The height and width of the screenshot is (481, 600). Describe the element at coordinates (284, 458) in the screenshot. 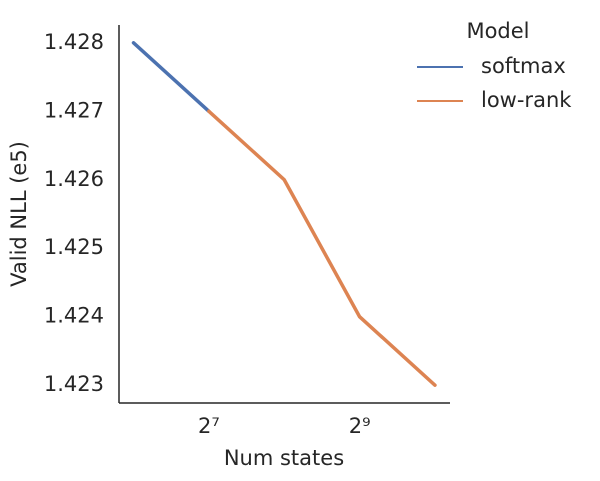

I see `x-axis-label: Num states` at that location.